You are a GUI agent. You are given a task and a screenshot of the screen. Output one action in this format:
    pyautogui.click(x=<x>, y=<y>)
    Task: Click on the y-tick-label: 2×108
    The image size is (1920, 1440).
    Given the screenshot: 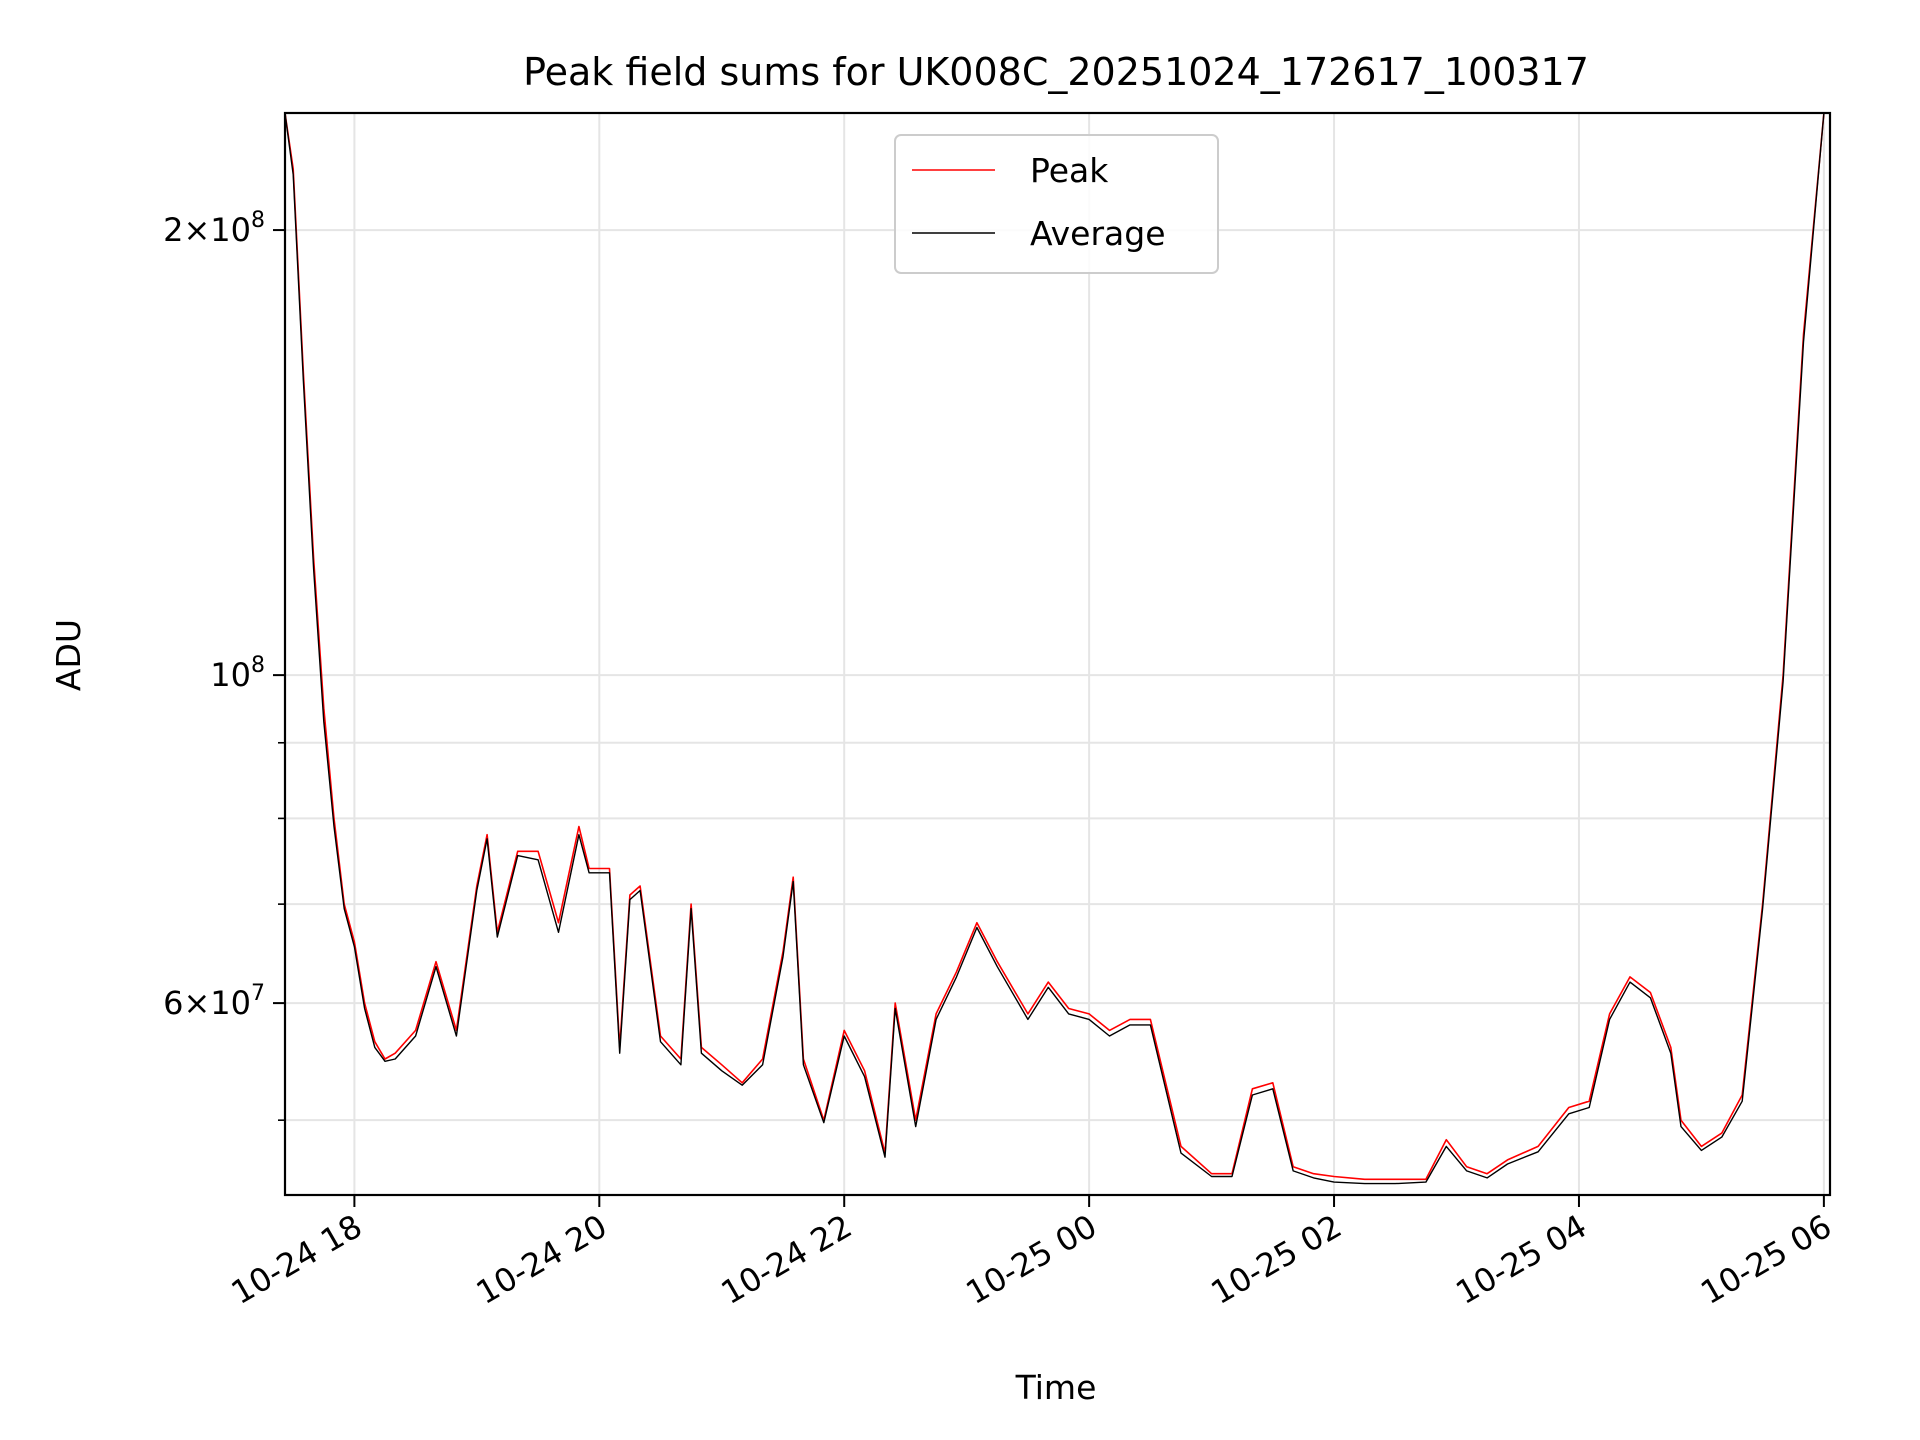 What is the action you would take?
    pyautogui.click(x=214, y=228)
    